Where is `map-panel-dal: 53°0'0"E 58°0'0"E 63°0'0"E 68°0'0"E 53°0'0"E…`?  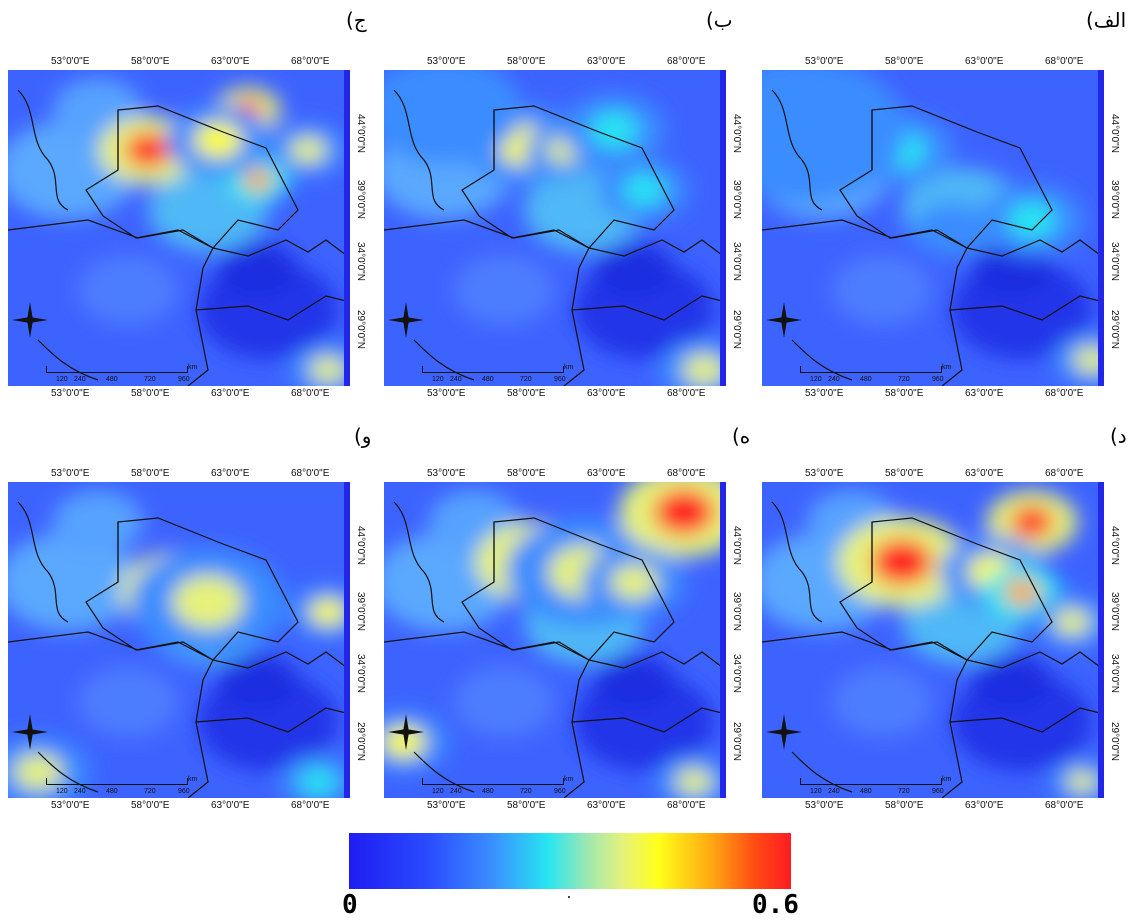
map-panel-dal: 53°0'0"E 58°0'0"E 63°0'0"E 68°0'0"E 53°0'0"E… is located at coordinates (942, 638).